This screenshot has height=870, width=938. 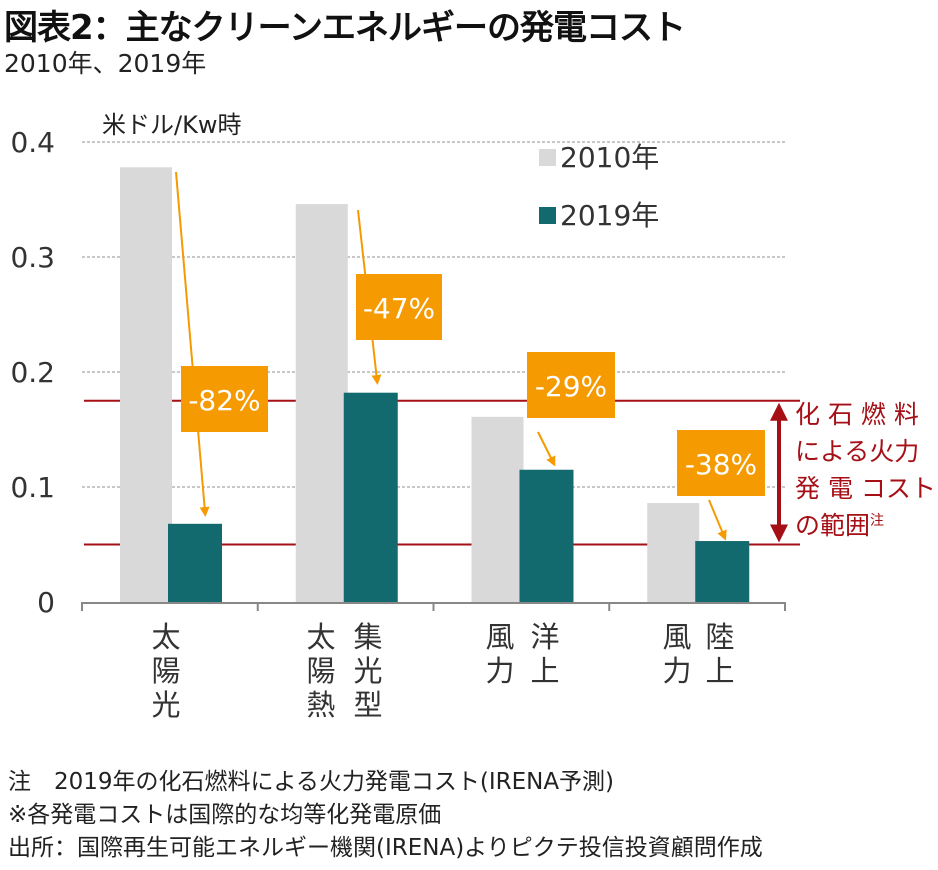 What do you see at coordinates (544, 637) in the screenshot?
I see `x-category-label-char: 洋` at bounding box center [544, 637].